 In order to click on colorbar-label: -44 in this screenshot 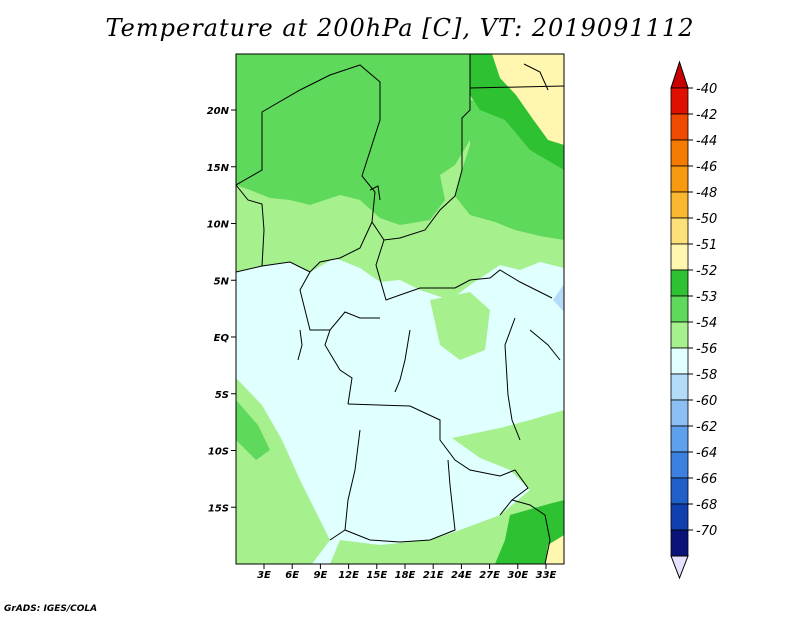, I will do `click(706, 141)`.